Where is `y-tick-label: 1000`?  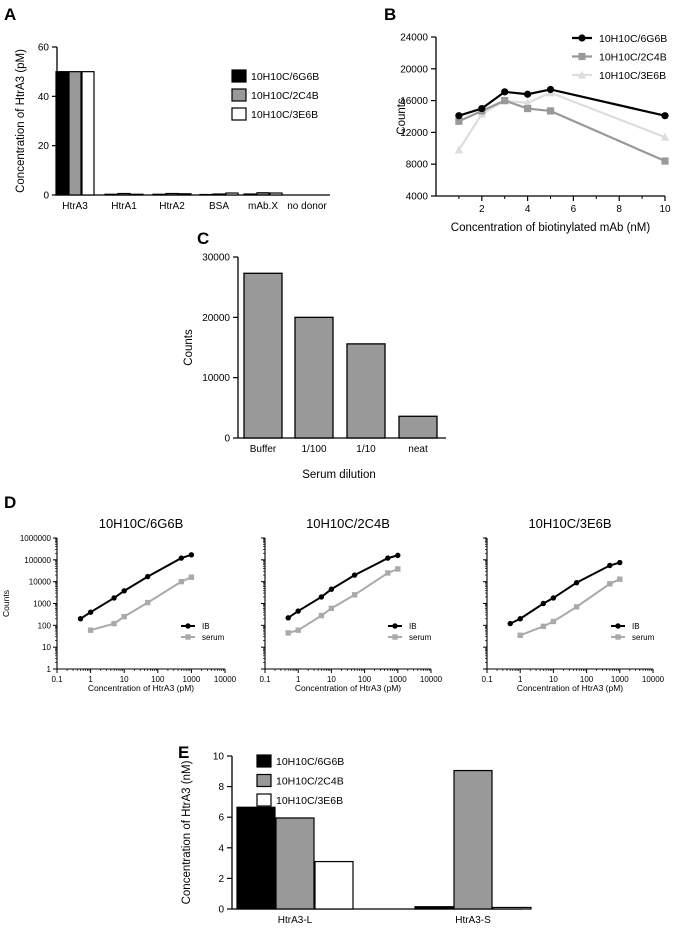 y-tick-label: 1000 is located at coordinates (42, 604).